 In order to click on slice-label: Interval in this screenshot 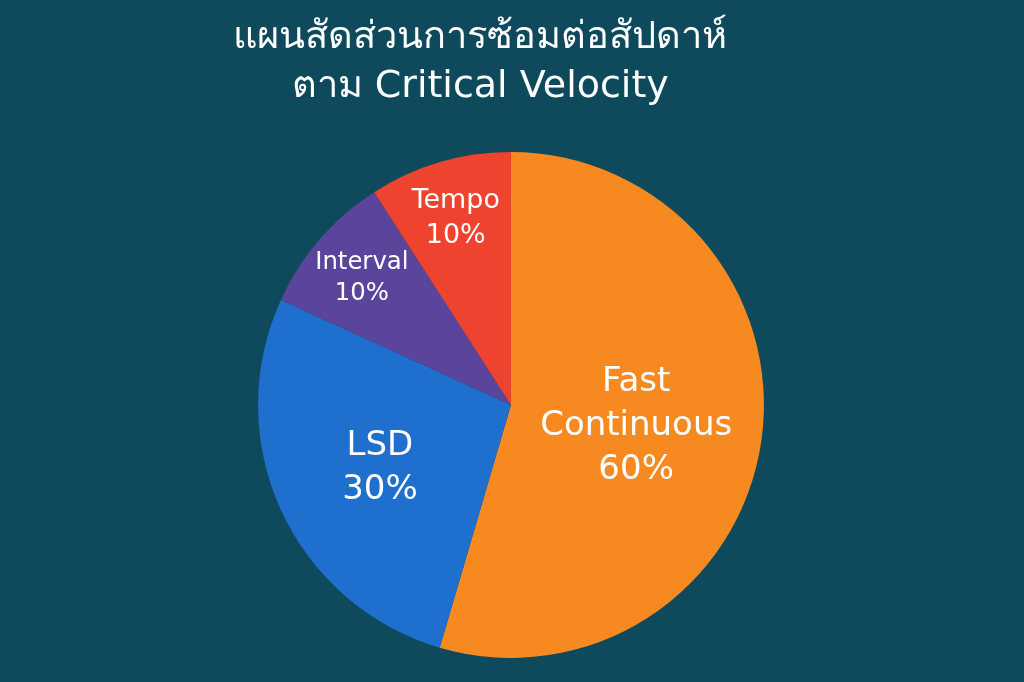, I will do `click(362, 260)`.